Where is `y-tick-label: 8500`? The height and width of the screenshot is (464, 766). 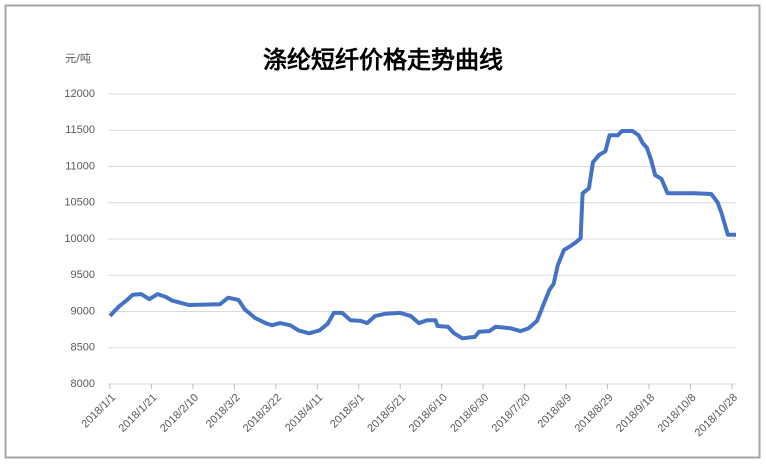
y-tick-label: 8500 is located at coordinates (83, 348).